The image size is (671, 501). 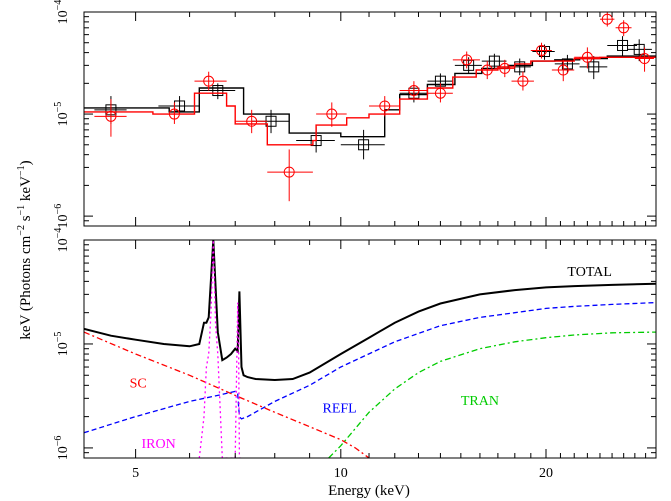 I want to click on xtick-label: 5, so click(x=135, y=473).